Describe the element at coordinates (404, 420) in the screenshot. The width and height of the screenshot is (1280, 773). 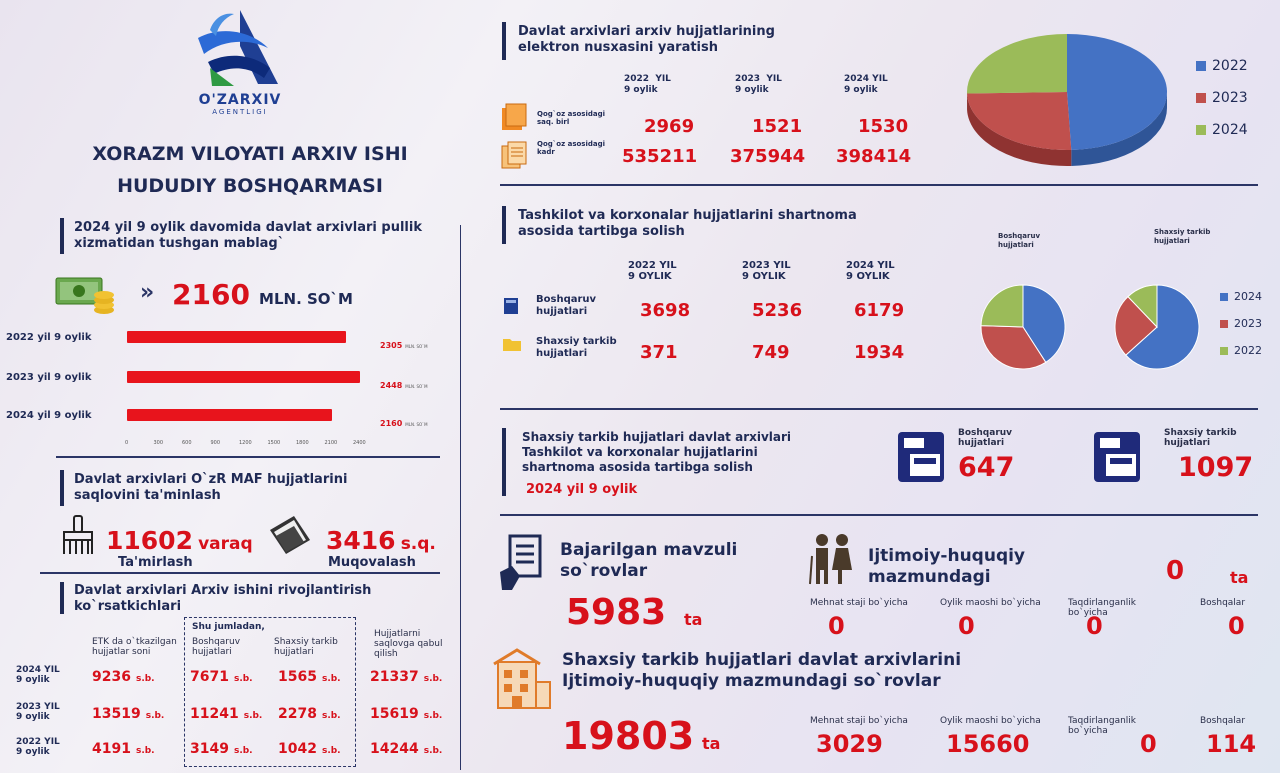
I see `bar-value-label: 2160 MLN. SO`M` at that location.